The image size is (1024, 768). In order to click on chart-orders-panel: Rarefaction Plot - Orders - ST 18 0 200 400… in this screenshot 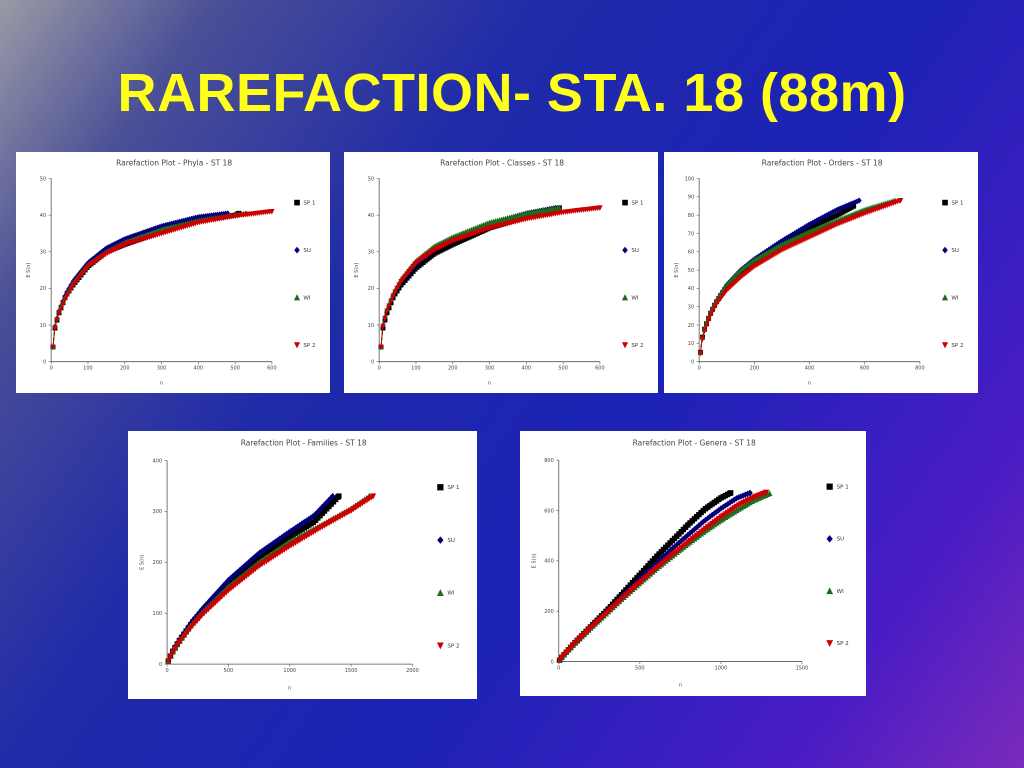, I will do `click(821, 272)`.